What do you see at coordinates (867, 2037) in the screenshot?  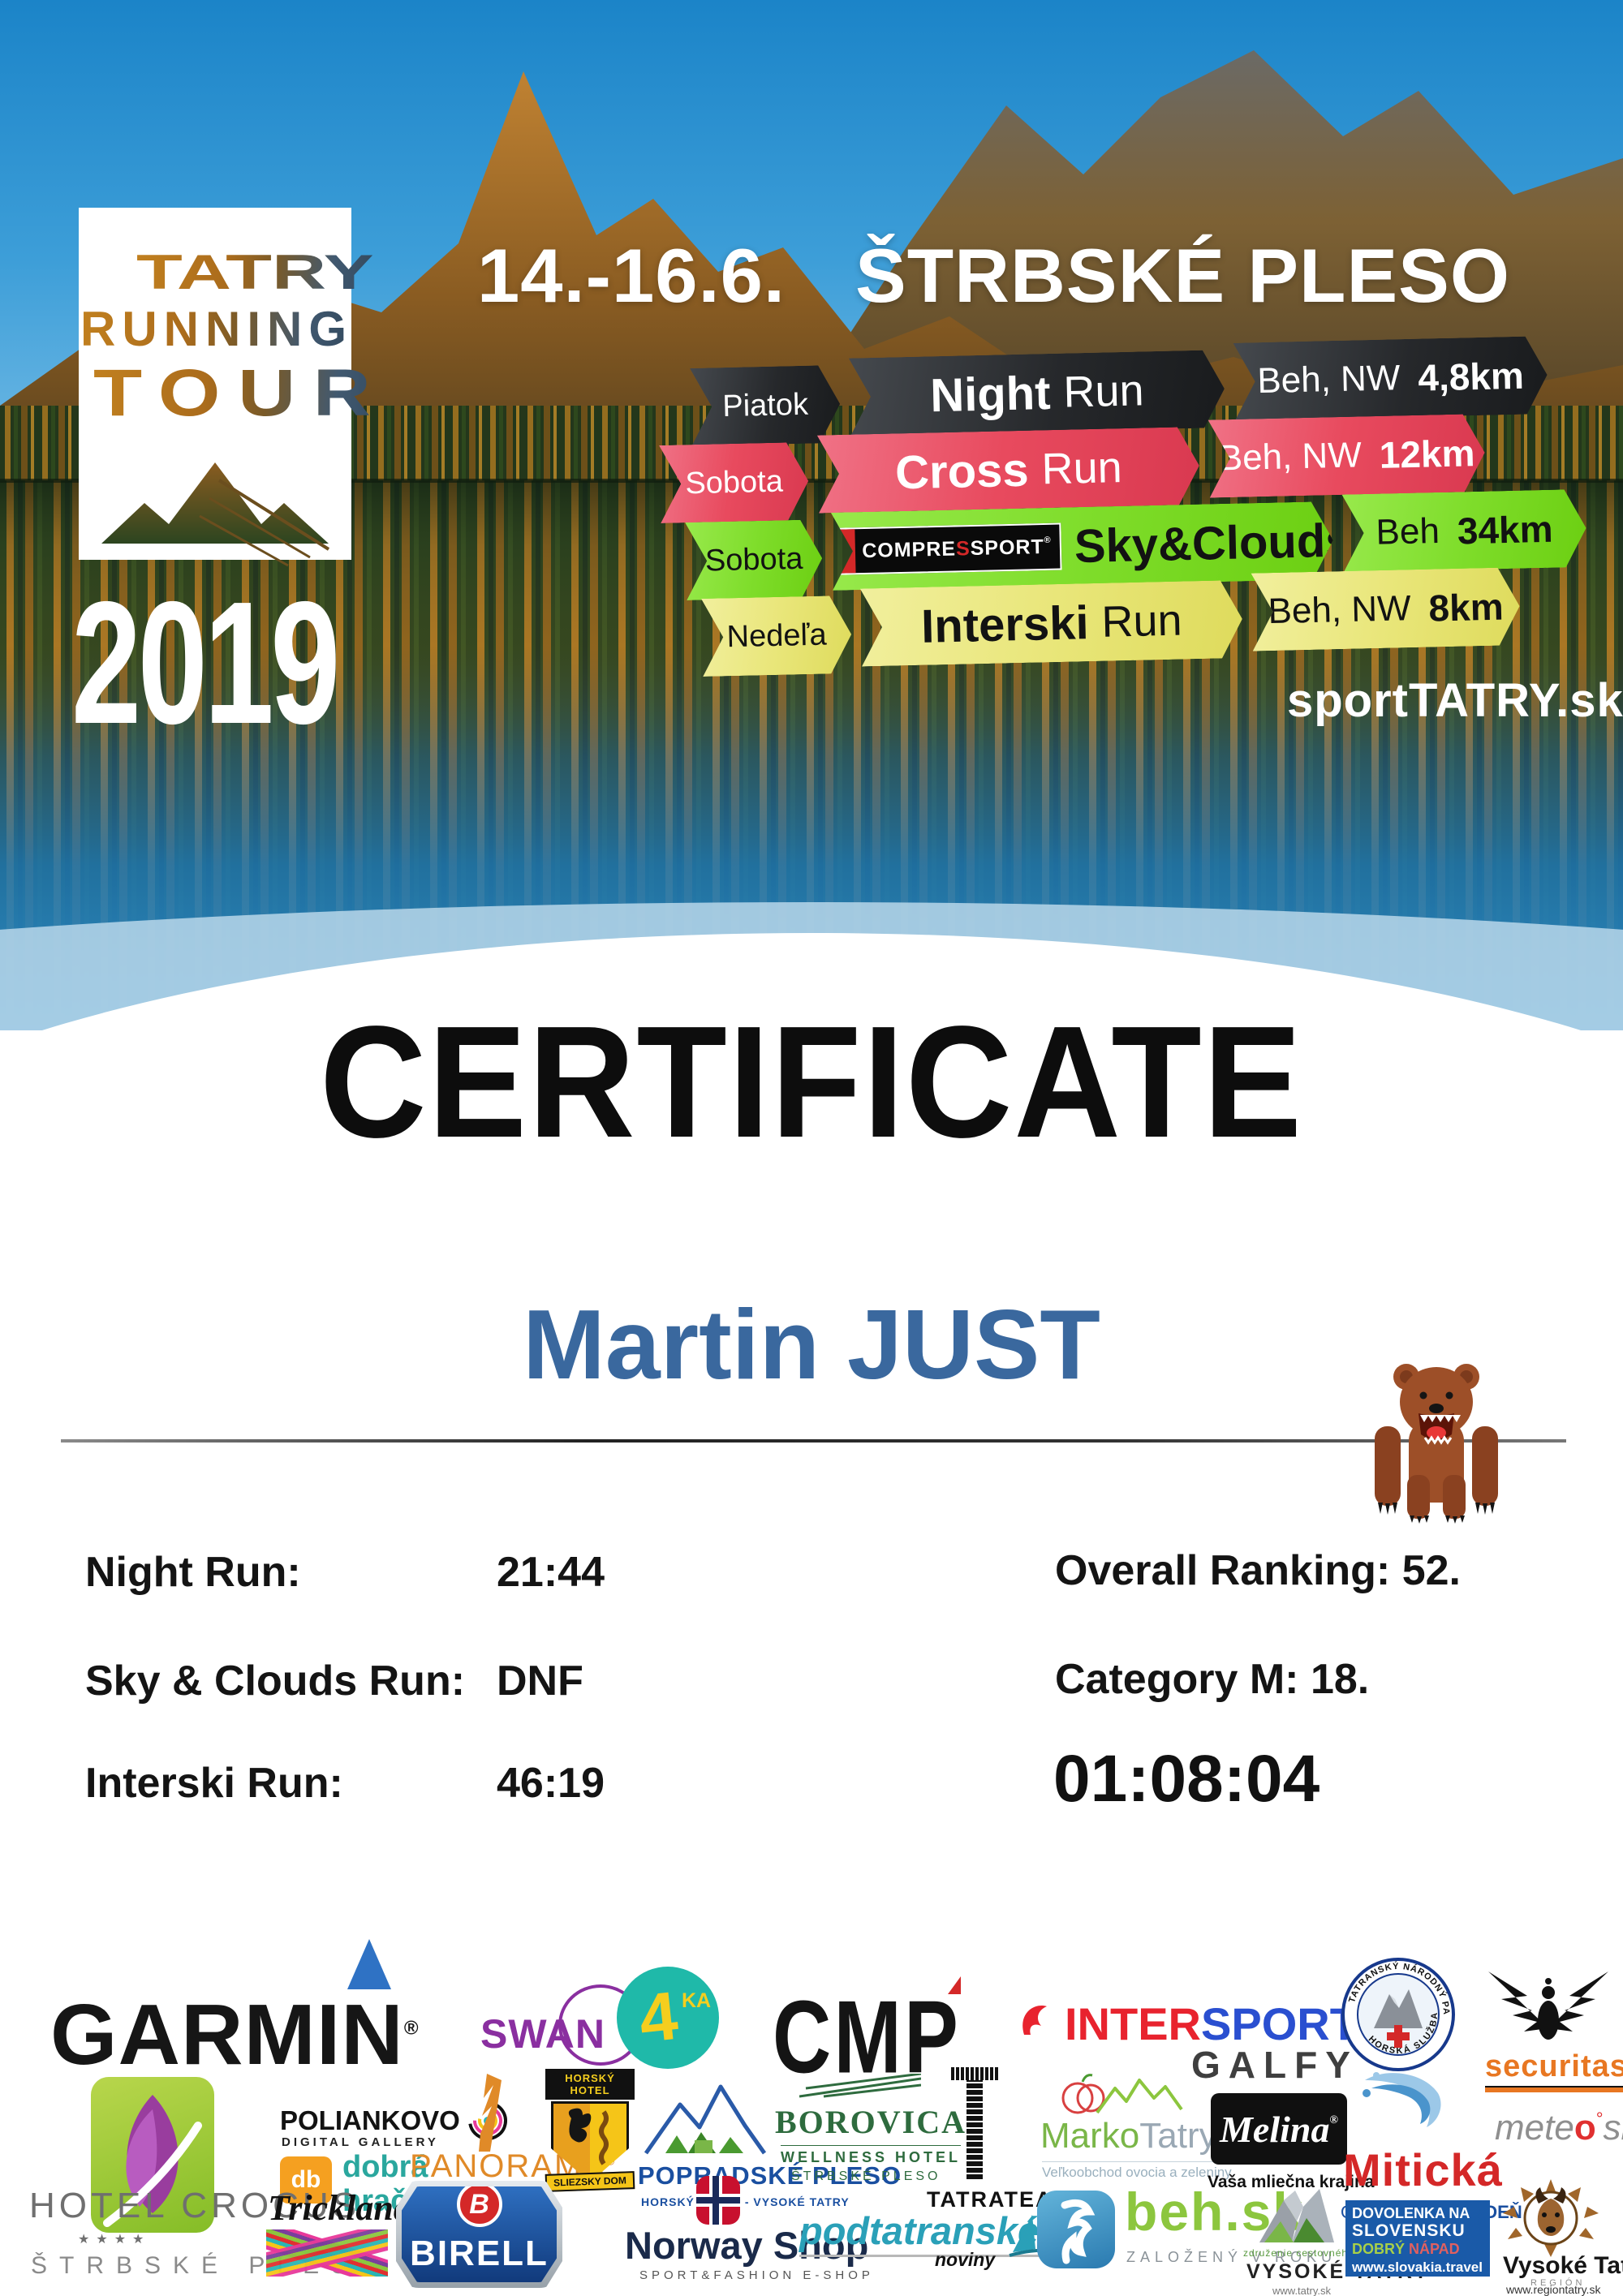 I see `cmp-logo: CMP` at bounding box center [867, 2037].